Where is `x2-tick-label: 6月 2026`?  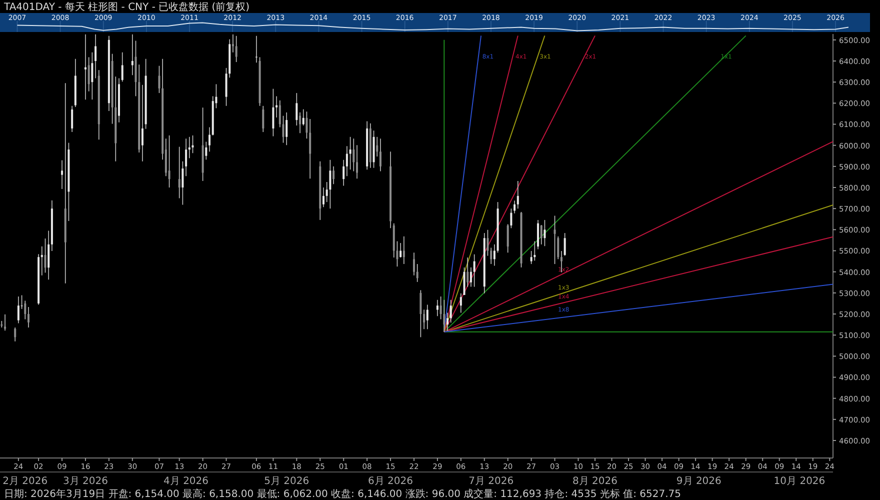 x2-tick-label: 6月 2026 is located at coordinates (391, 481).